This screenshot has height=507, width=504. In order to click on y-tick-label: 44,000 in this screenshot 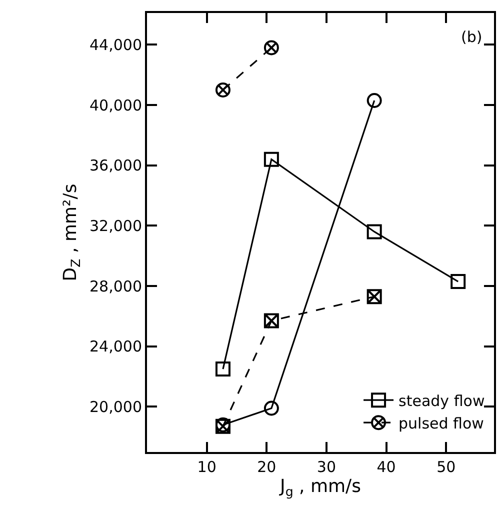, I will do `click(116, 45)`.